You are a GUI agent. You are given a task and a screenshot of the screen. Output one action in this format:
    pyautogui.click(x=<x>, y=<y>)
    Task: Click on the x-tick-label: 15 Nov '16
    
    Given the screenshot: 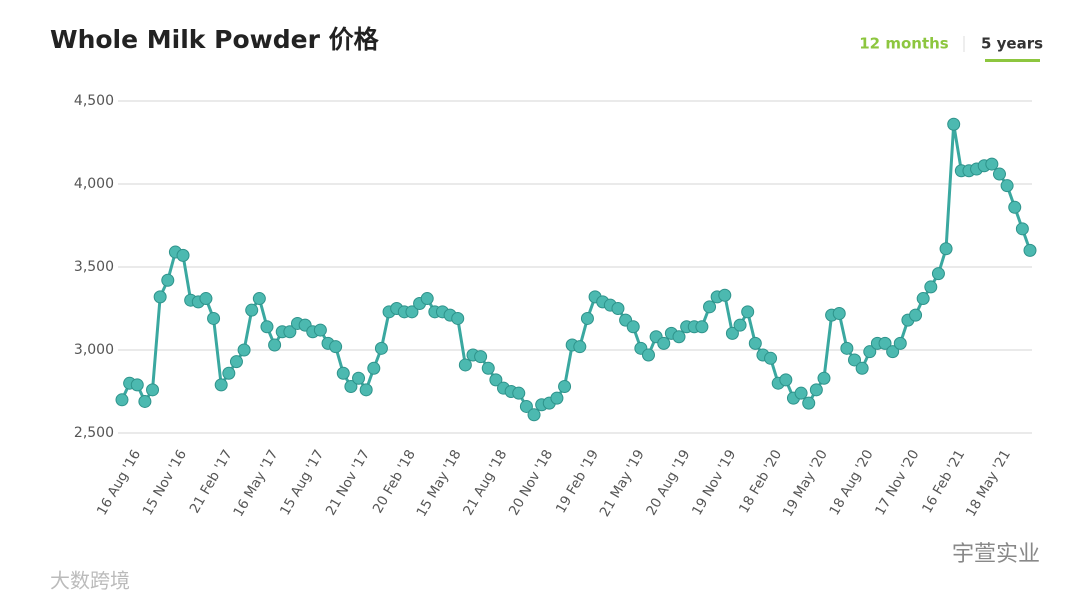 What is the action you would take?
    pyautogui.click(x=165, y=482)
    